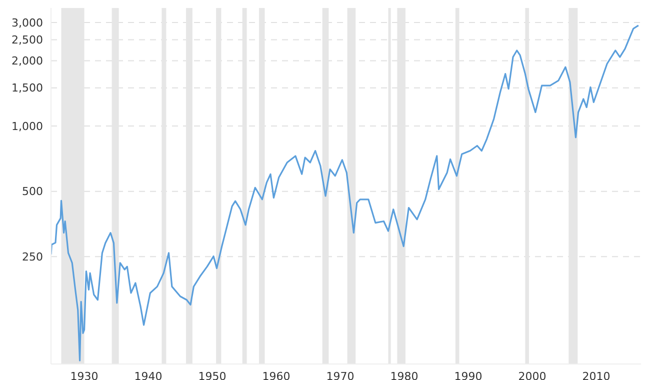 This screenshot has width=650, height=380. Describe the element at coordinates (32, 257) in the screenshot. I see `y-tick-label: 250` at that location.